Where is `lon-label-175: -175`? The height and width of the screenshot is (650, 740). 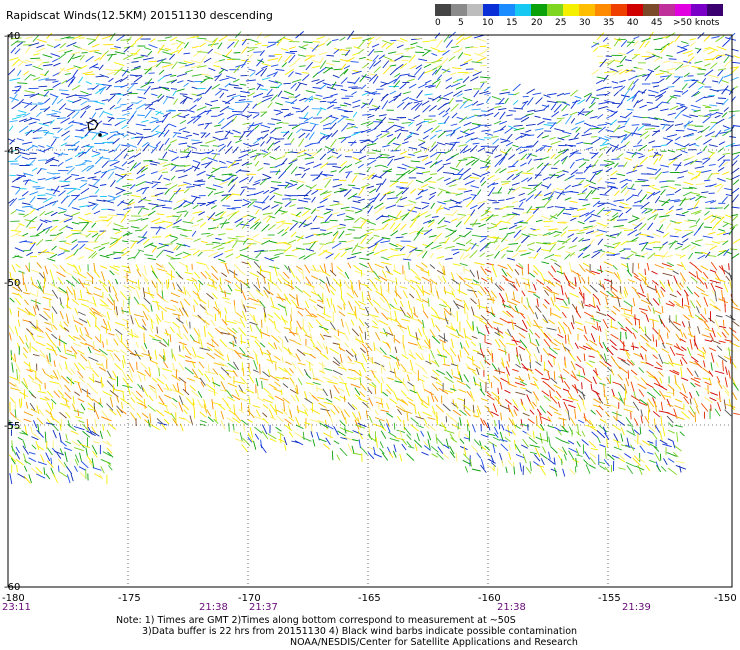
lon-label-175: -175 is located at coordinates (129, 598).